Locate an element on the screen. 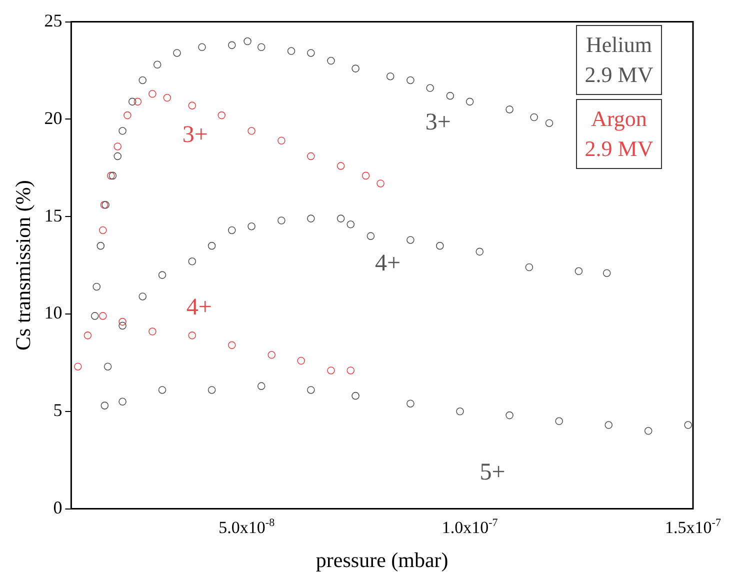 The width and height of the screenshot is (743, 586). y-tick-label: 15 is located at coordinates (53, 215).